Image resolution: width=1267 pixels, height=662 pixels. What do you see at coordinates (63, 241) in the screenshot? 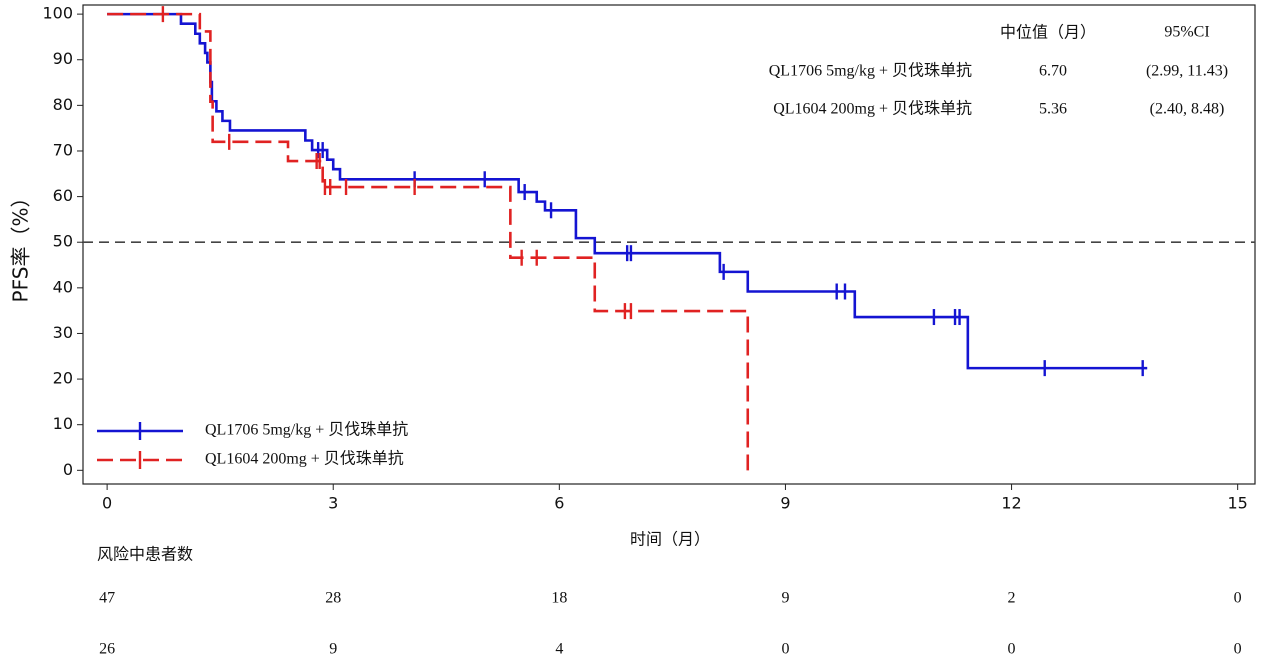
I see `y-tick-label: 50` at bounding box center [63, 241].